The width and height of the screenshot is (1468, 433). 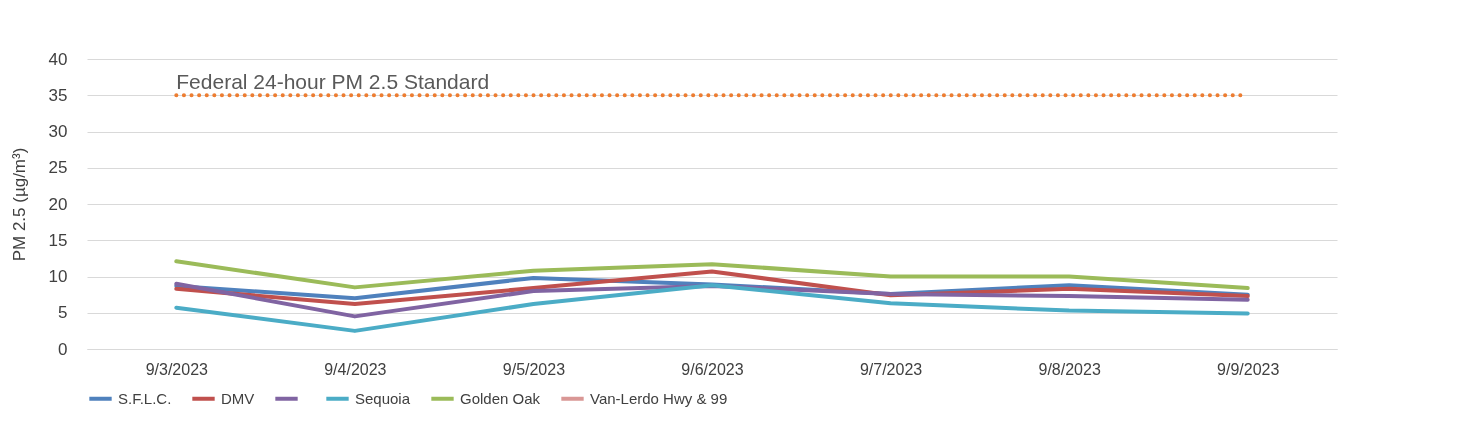 I want to click on legend-label: Golden Oak, so click(x=500, y=398).